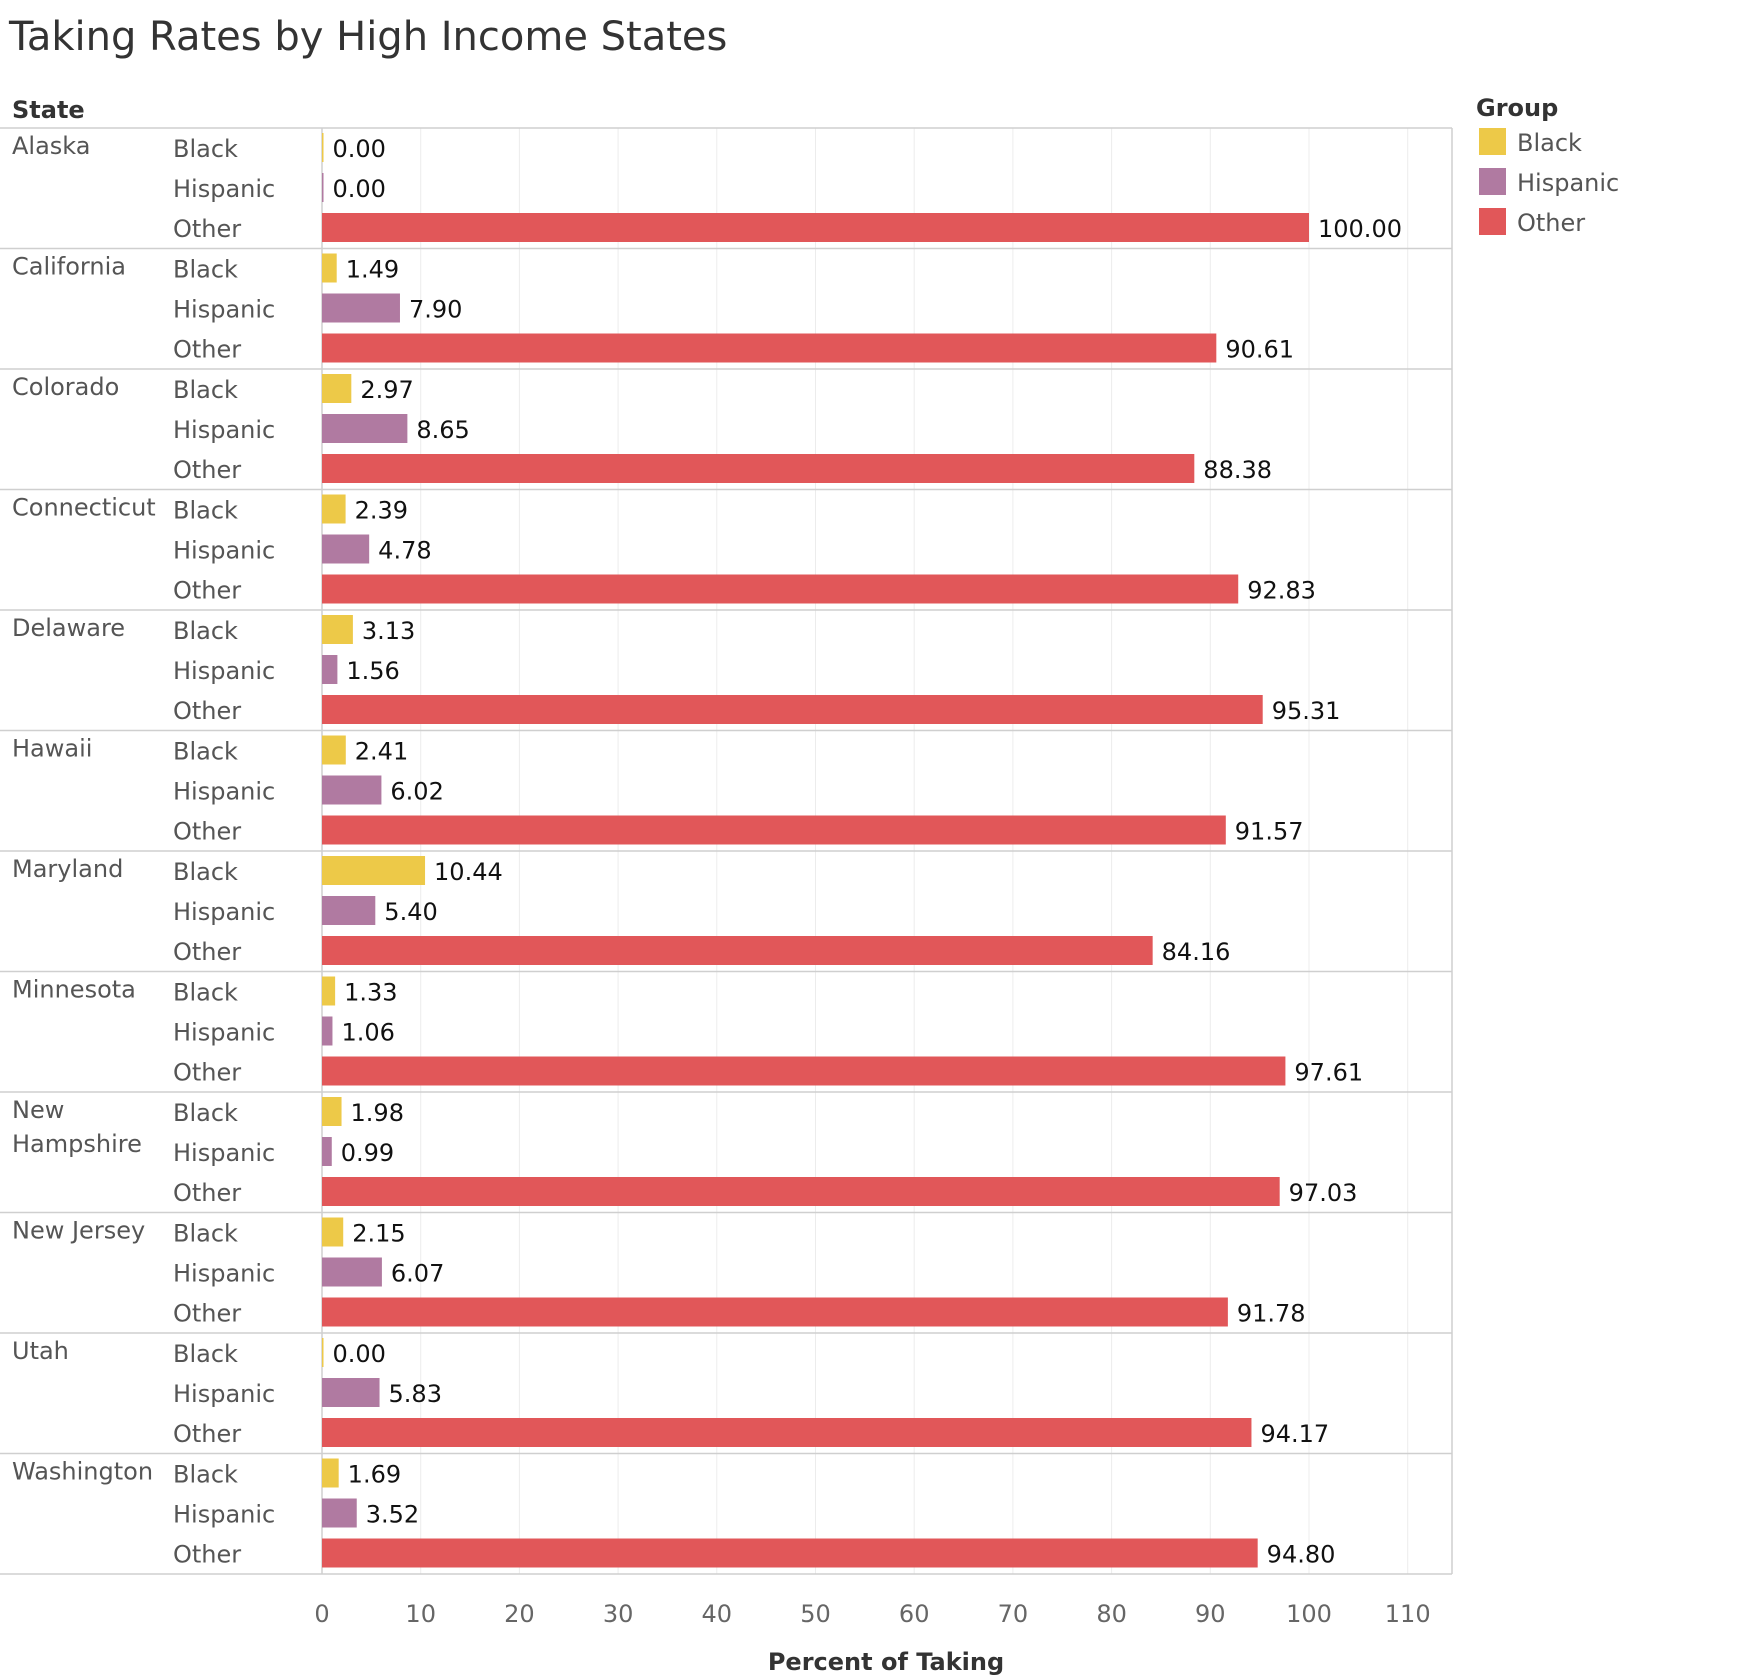  I want to click on data-label: 5.83, so click(415, 1394).